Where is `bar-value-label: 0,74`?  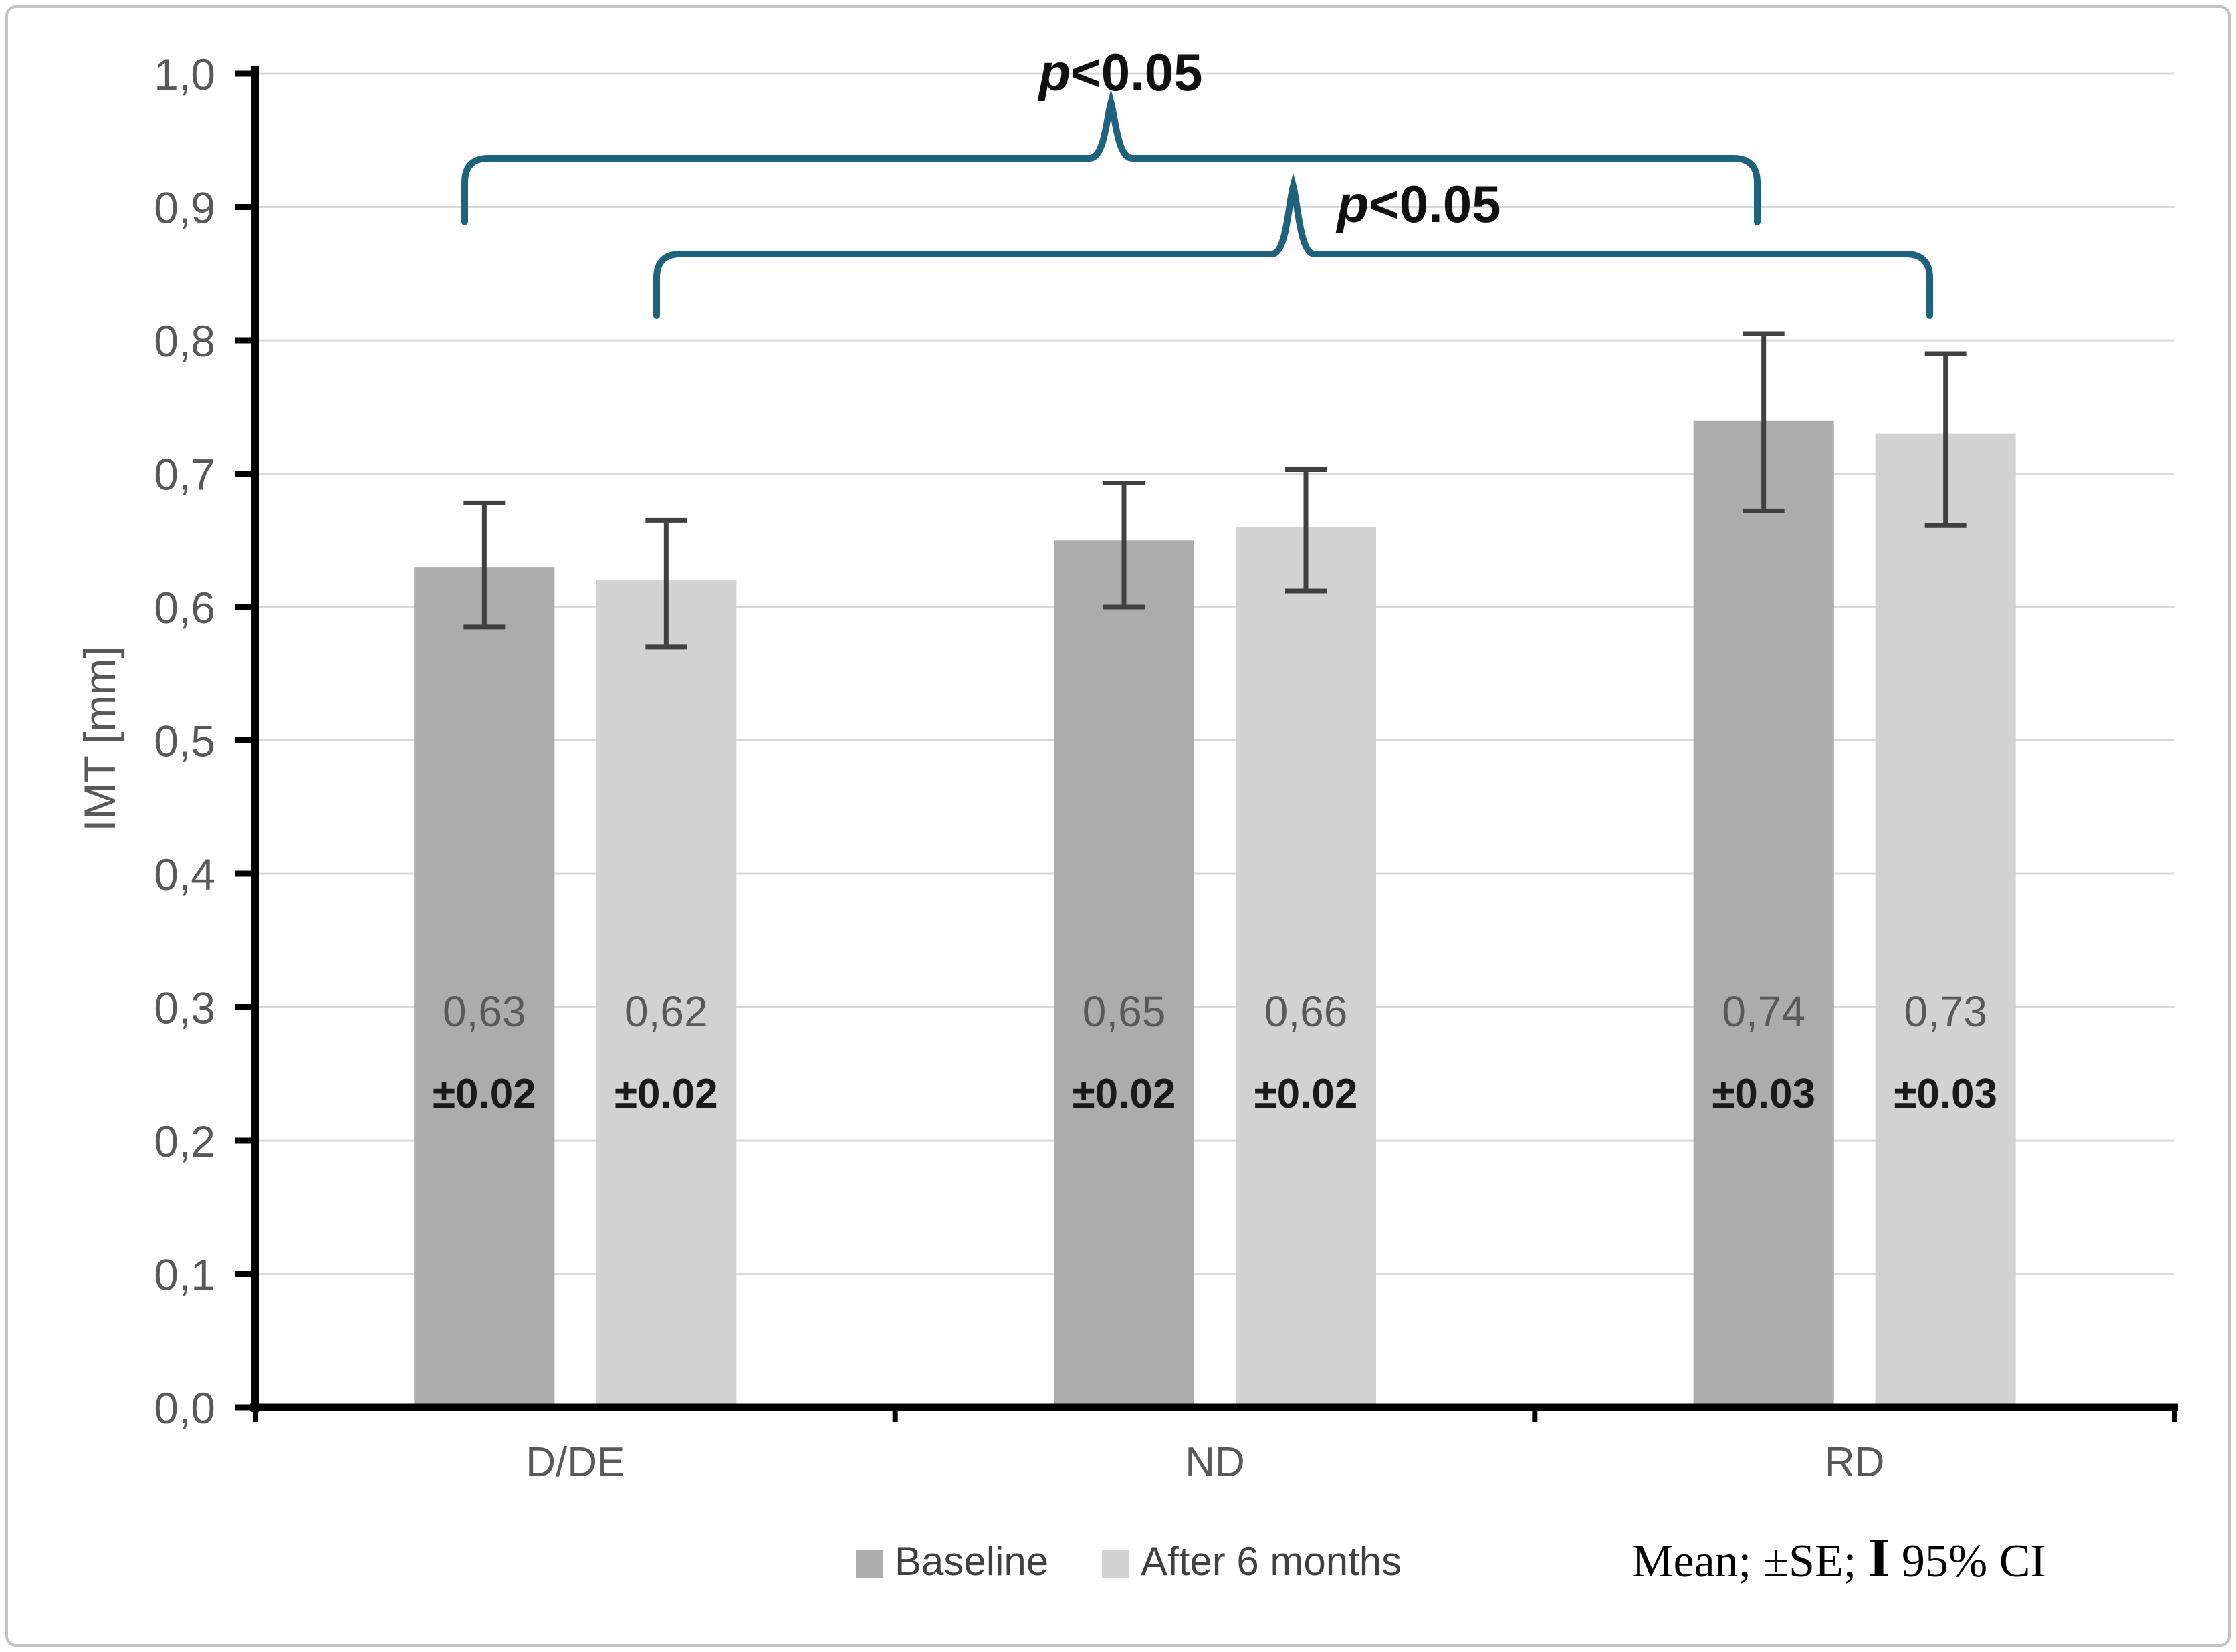
bar-value-label: 0,74 is located at coordinates (1764, 1011).